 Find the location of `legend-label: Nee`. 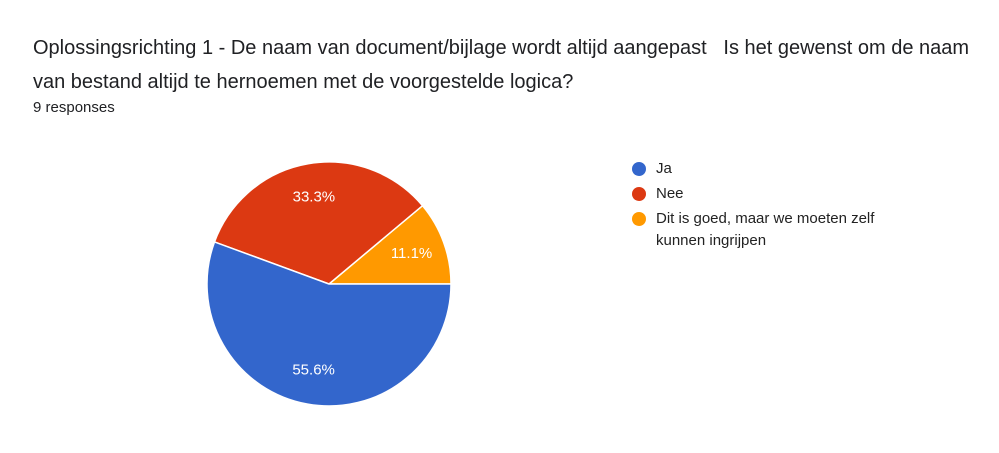

legend-label: Nee is located at coordinates (670, 193).